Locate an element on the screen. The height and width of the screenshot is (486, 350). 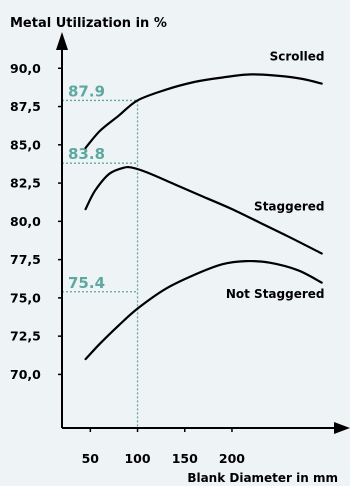
y-tick-label: 87,5 is located at coordinates (25, 106).